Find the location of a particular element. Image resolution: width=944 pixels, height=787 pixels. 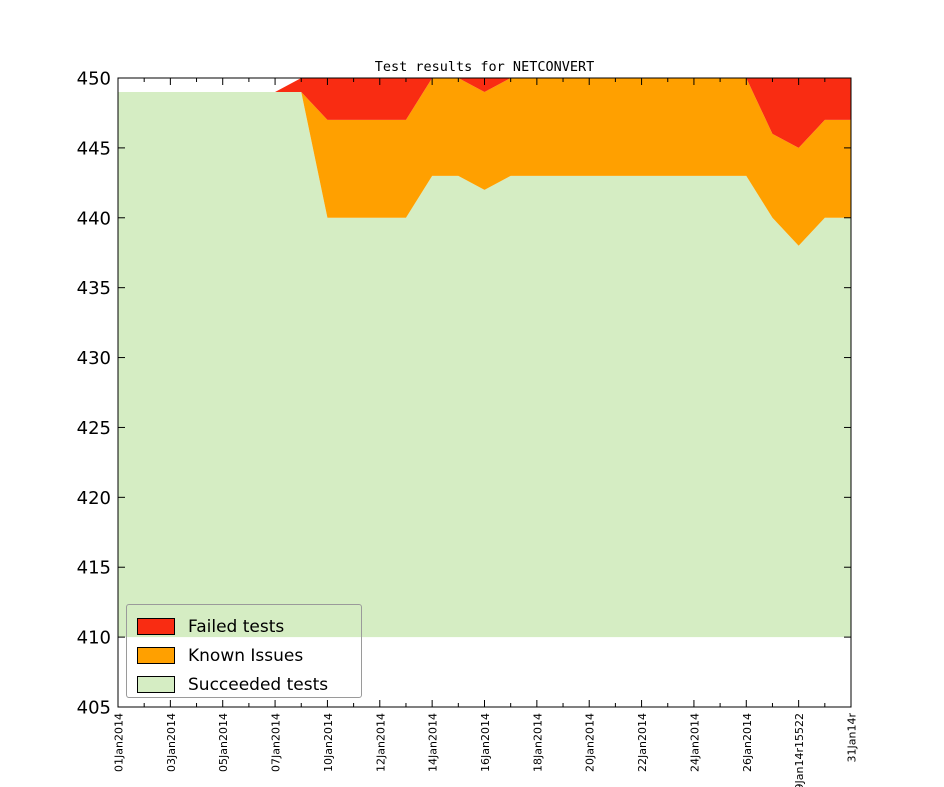

x-tick-label: 12Jan2014 is located at coordinates (380, 742).